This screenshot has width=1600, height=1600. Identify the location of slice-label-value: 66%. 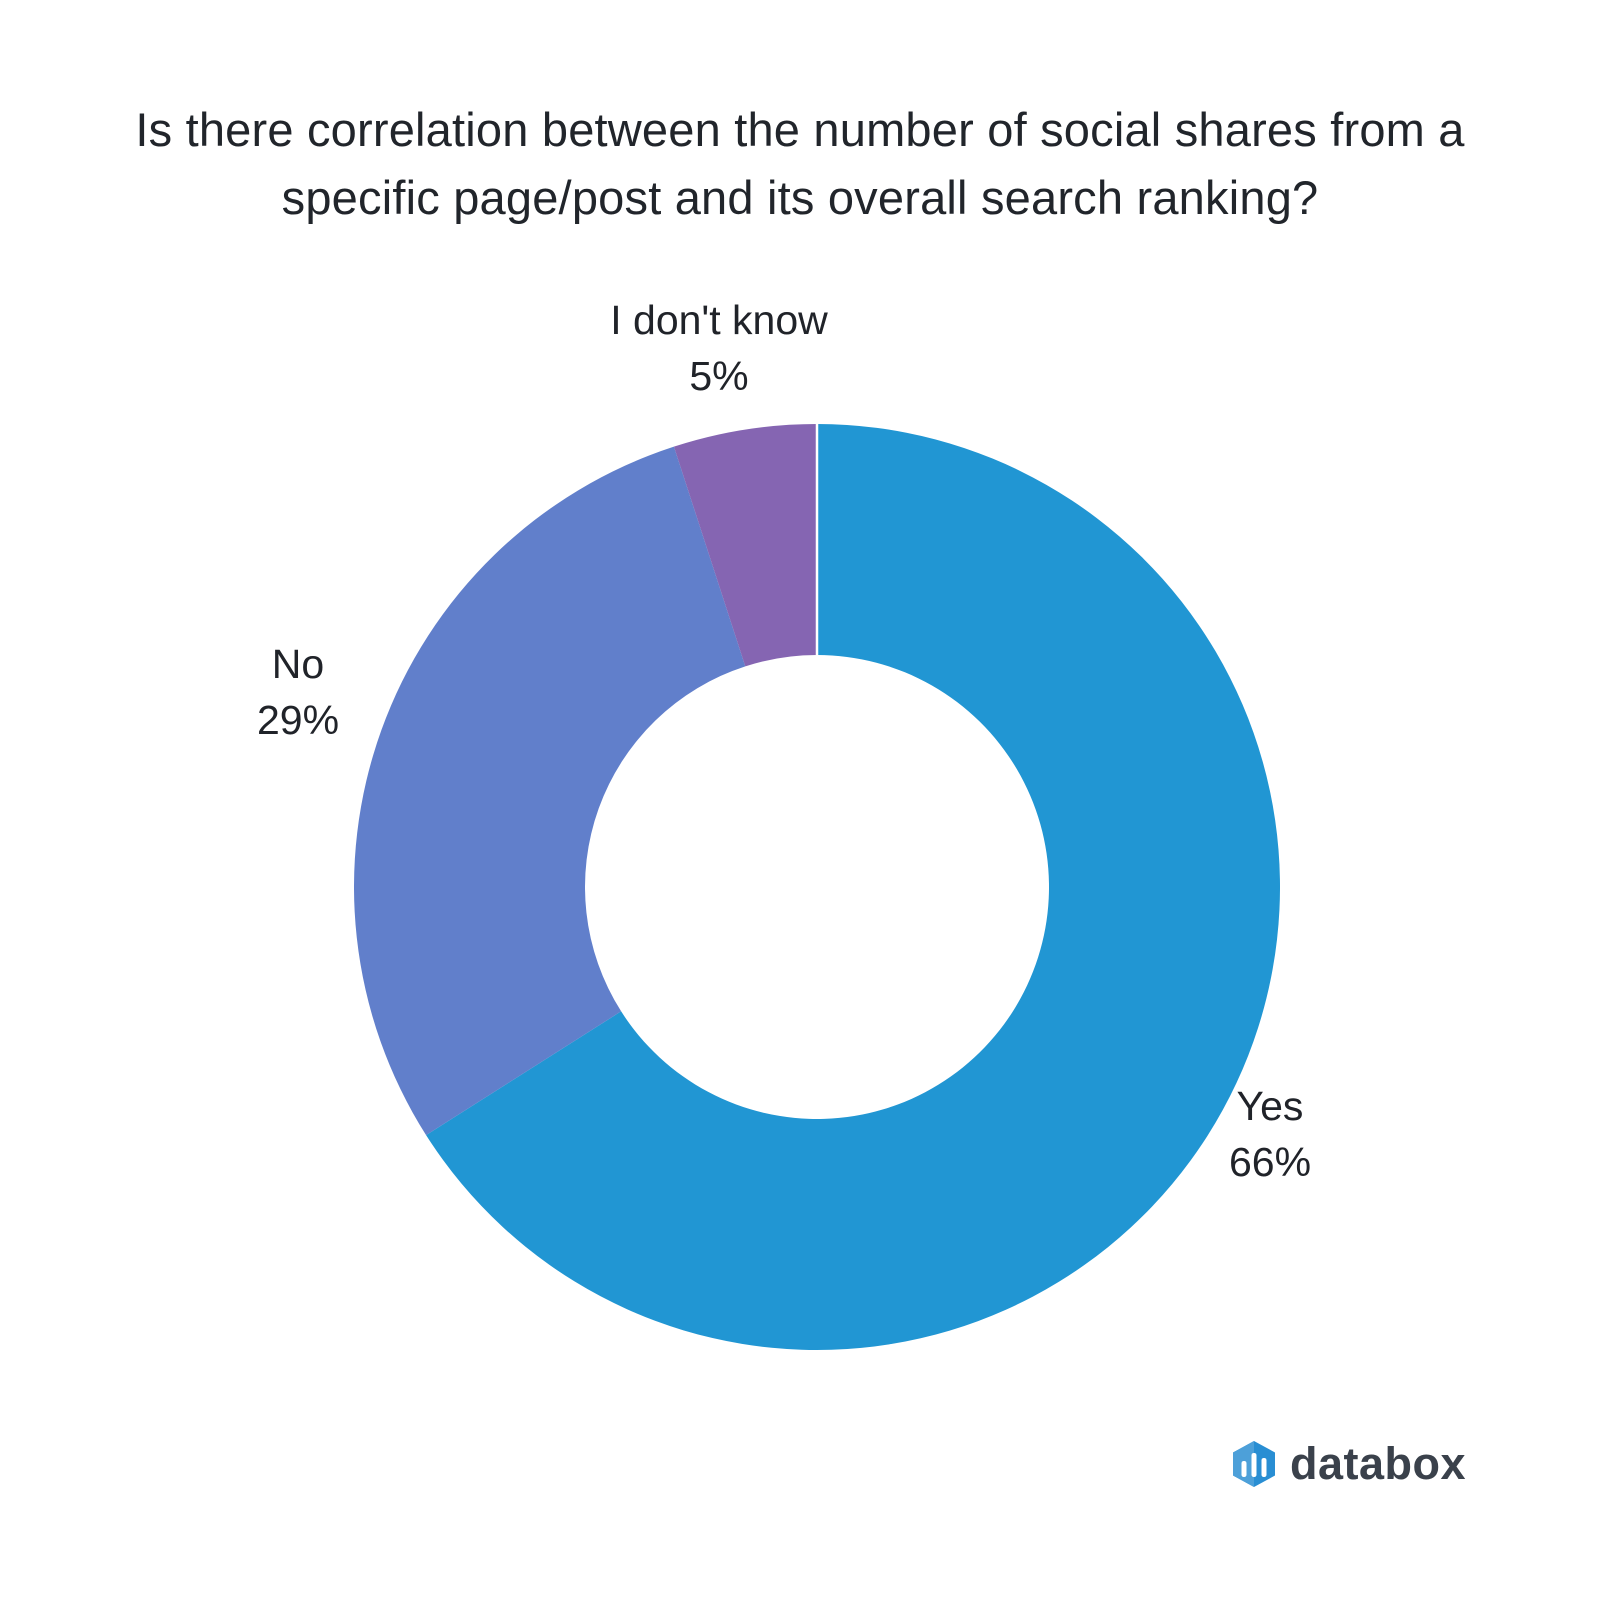
(1270, 1162).